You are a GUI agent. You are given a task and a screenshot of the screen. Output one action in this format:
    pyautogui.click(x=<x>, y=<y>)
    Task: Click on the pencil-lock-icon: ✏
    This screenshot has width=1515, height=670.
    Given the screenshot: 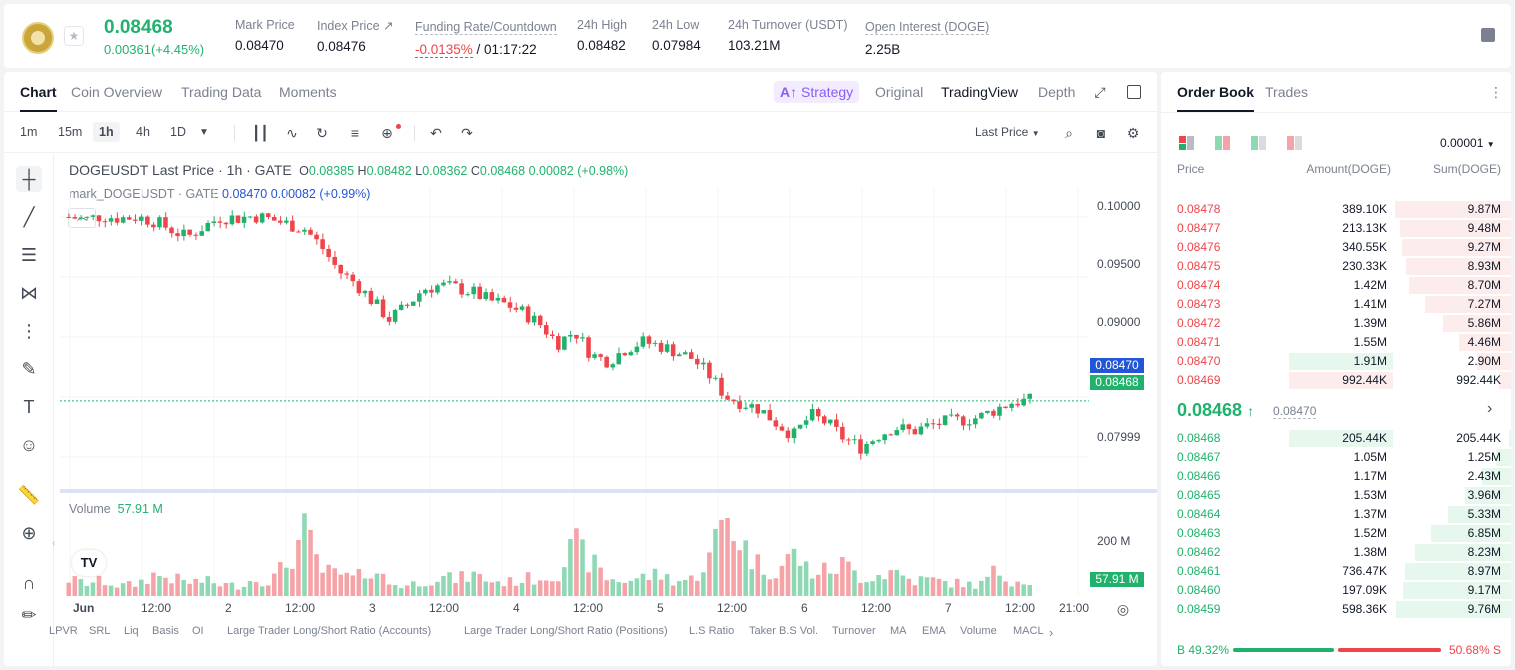 What is the action you would take?
    pyautogui.click(x=29, y=615)
    